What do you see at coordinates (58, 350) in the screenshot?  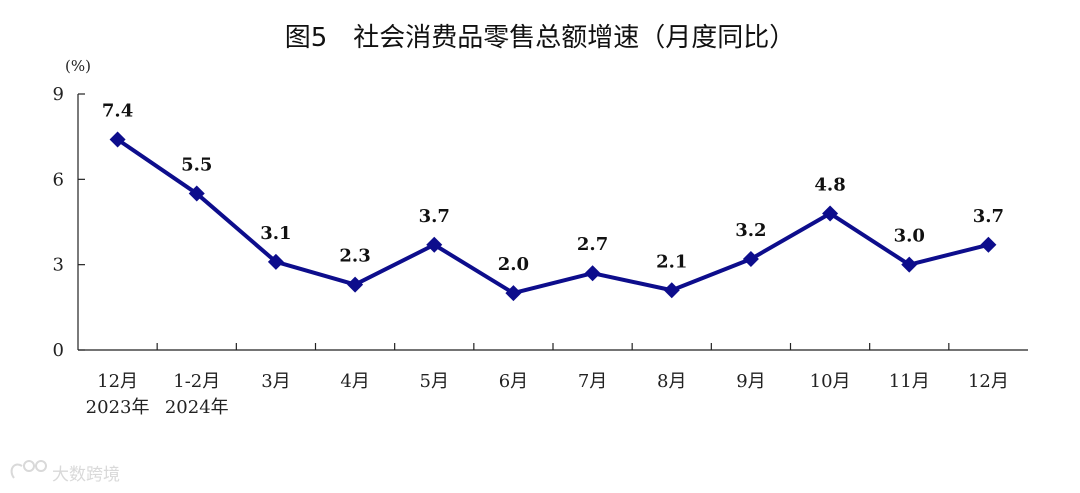 I see `y-tick-label: 0` at bounding box center [58, 350].